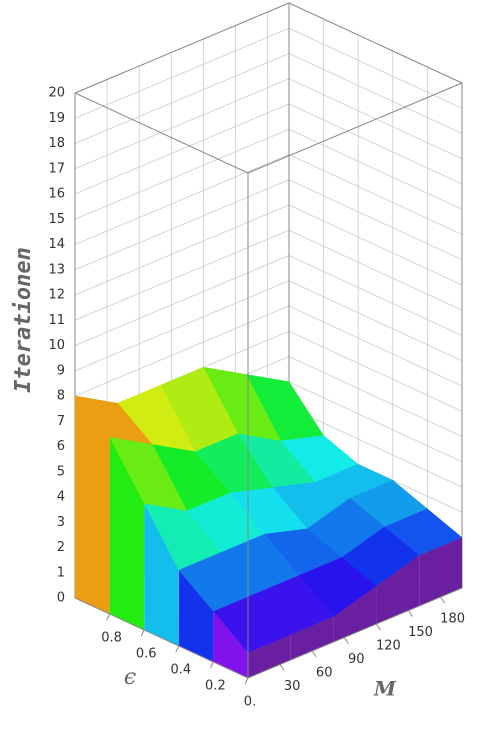  I want to click on z-tick-label: 1, so click(61, 572).